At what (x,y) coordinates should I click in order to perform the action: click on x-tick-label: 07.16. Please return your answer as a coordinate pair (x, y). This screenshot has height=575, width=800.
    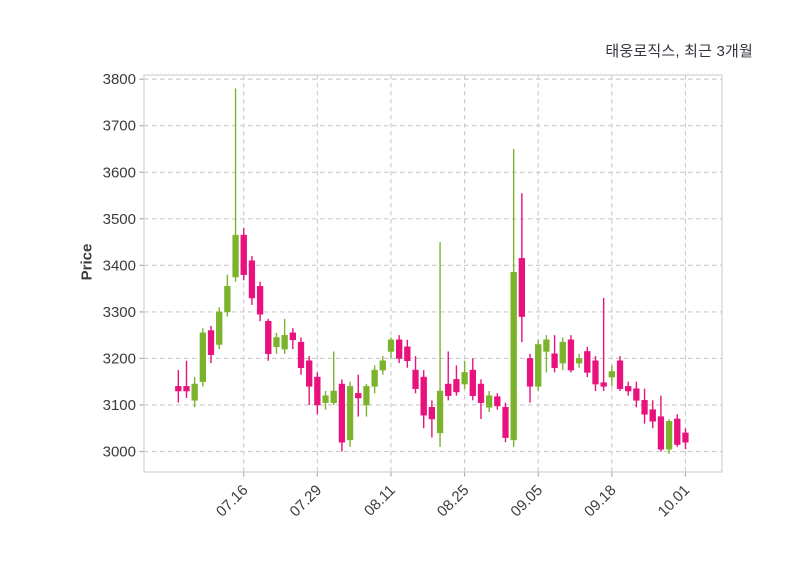
    Looking at the image, I should click on (232, 501).